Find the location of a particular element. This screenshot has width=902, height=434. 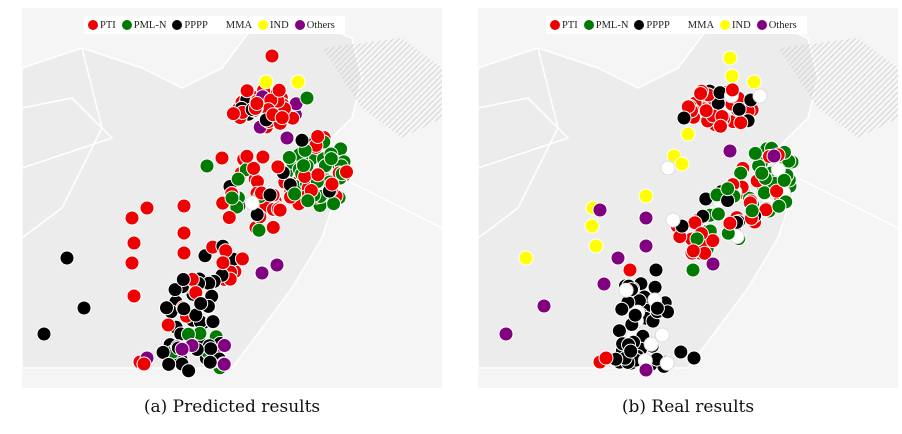

legend-item-pppp: PPPP is located at coordinates (652, 25).